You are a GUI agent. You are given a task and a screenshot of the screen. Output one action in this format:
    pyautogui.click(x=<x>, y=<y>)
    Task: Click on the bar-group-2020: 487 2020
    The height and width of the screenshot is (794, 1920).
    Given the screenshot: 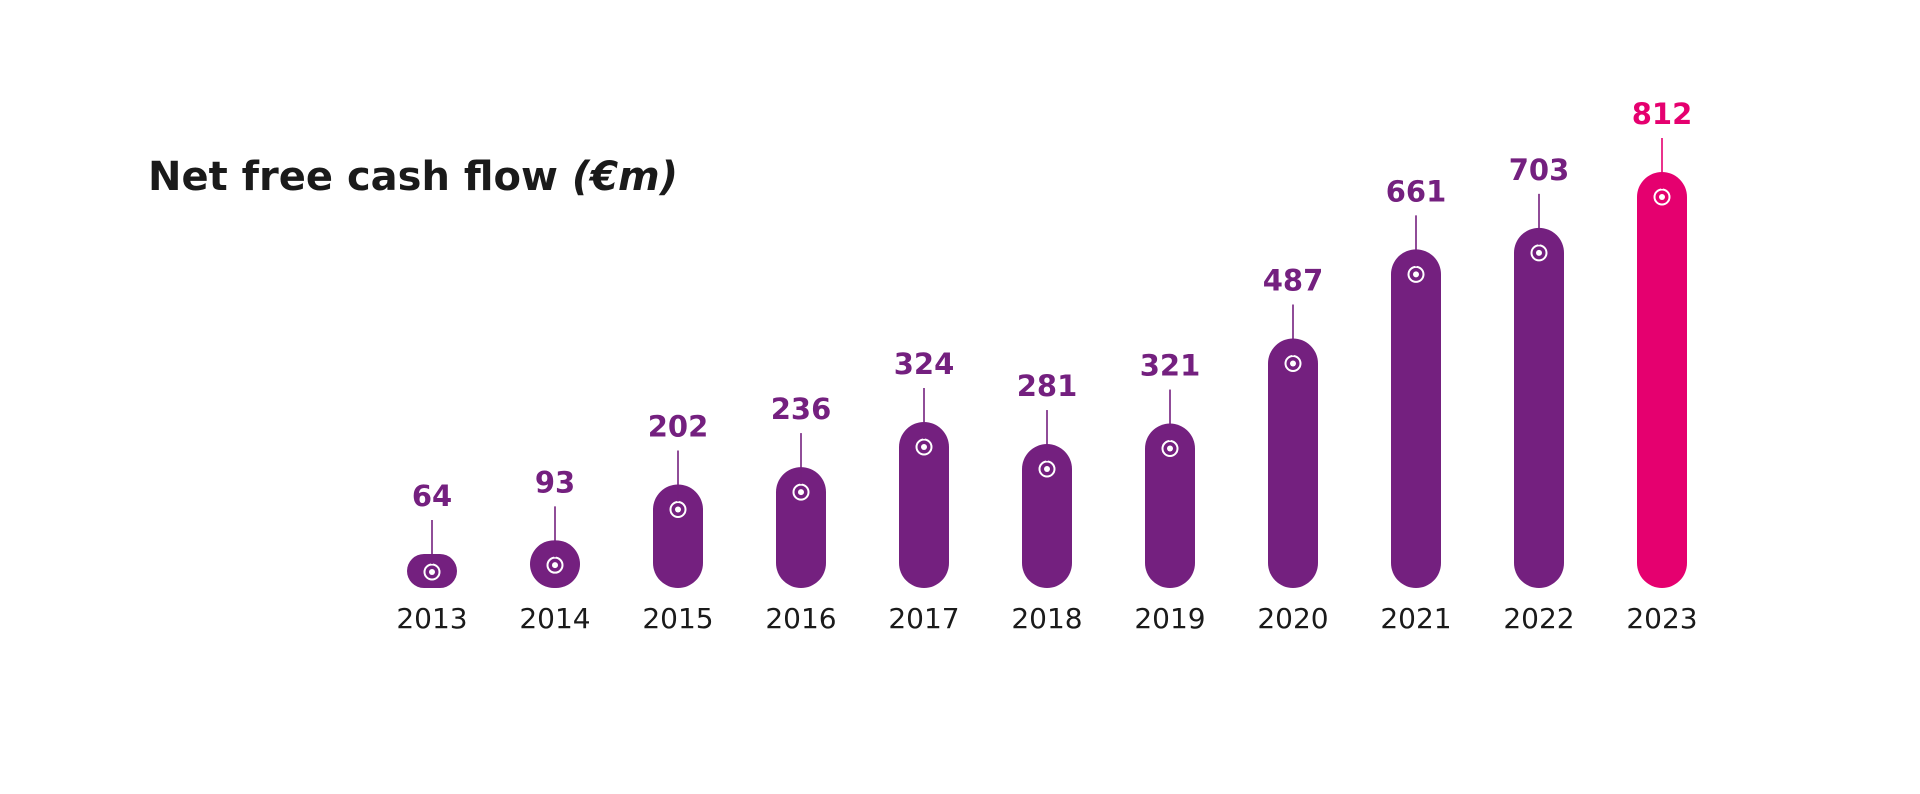 What is the action you would take?
    pyautogui.click(x=1292, y=449)
    